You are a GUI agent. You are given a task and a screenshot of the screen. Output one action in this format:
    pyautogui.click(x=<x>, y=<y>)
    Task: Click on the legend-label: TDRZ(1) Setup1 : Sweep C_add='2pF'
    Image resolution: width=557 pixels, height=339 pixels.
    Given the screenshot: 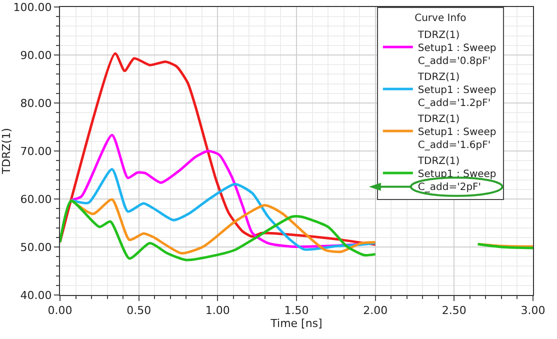 What is the action you would take?
    pyautogui.click(x=456, y=174)
    